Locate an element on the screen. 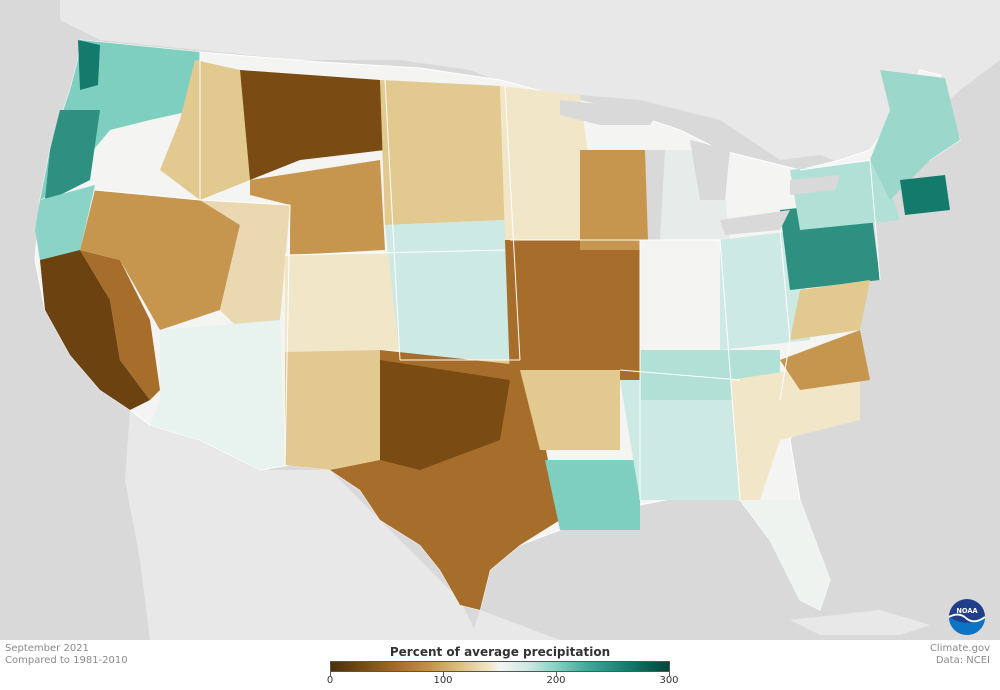 This screenshot has height=690, width=1000. region-louisiana is located at coordinates (592, 495).